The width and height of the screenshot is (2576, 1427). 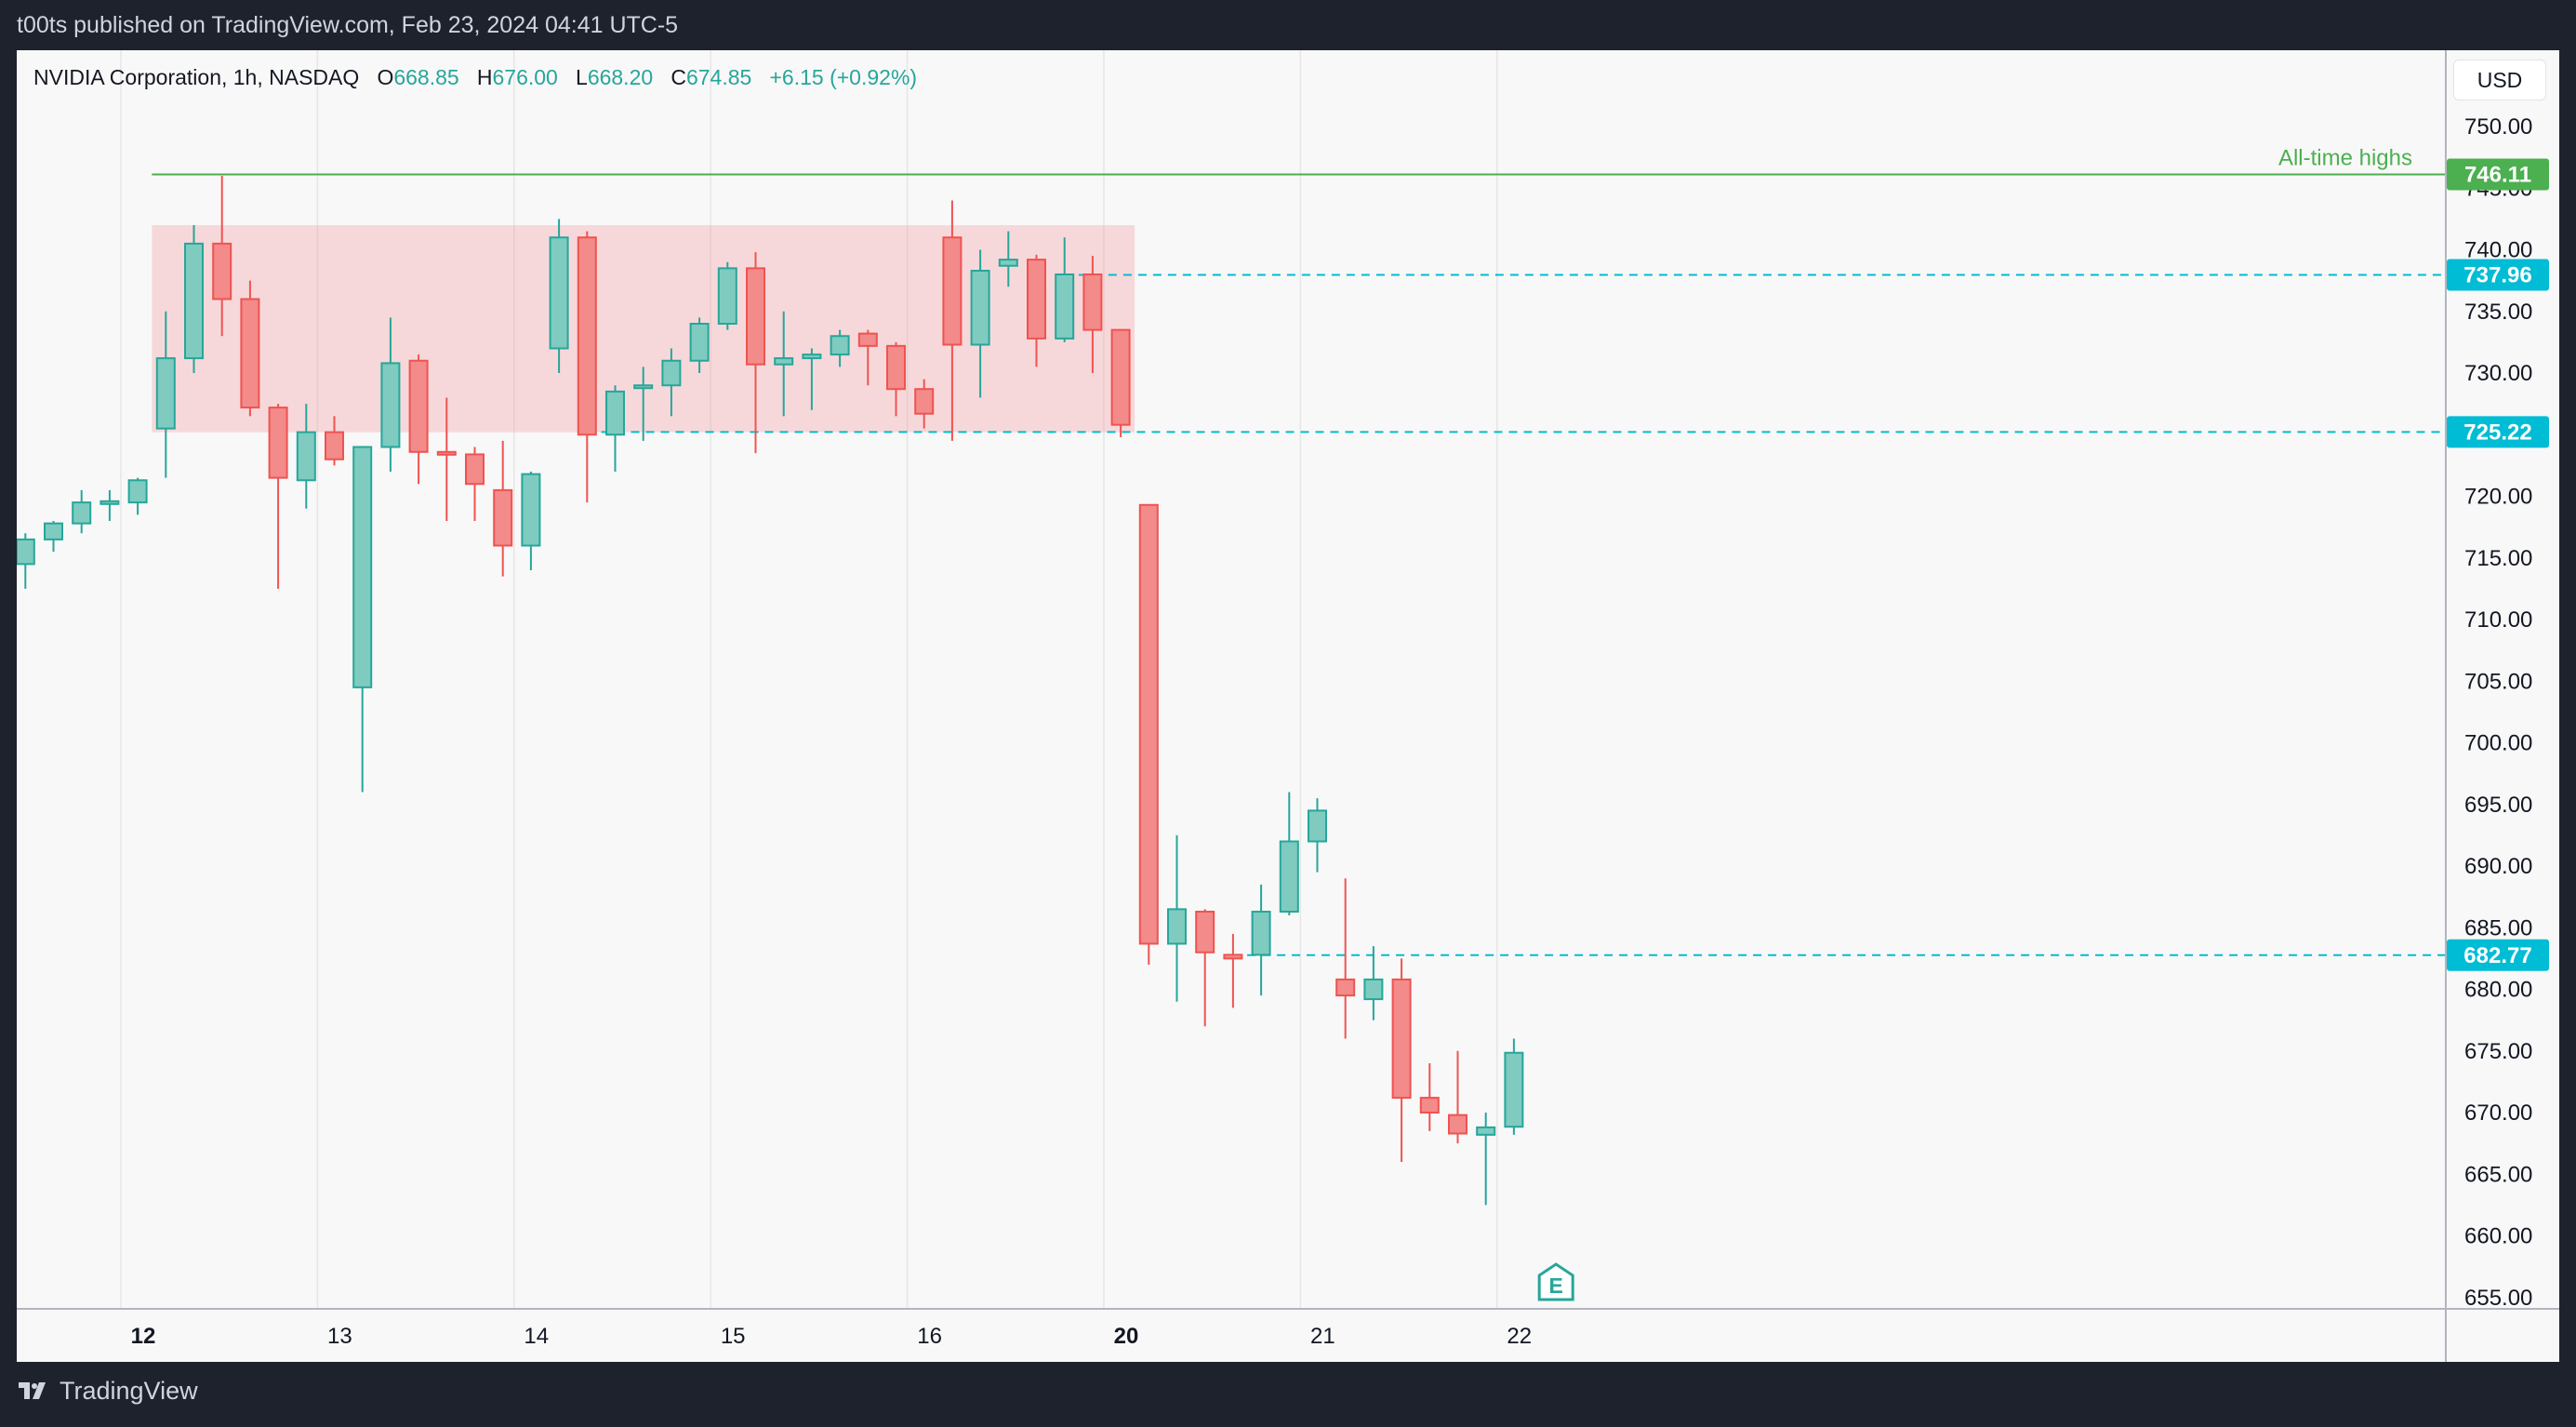 What do you see at coordinates (143, 1336) in the screenshot?
I see `x-tick-label: 12` at bounding box center [143, 1336].